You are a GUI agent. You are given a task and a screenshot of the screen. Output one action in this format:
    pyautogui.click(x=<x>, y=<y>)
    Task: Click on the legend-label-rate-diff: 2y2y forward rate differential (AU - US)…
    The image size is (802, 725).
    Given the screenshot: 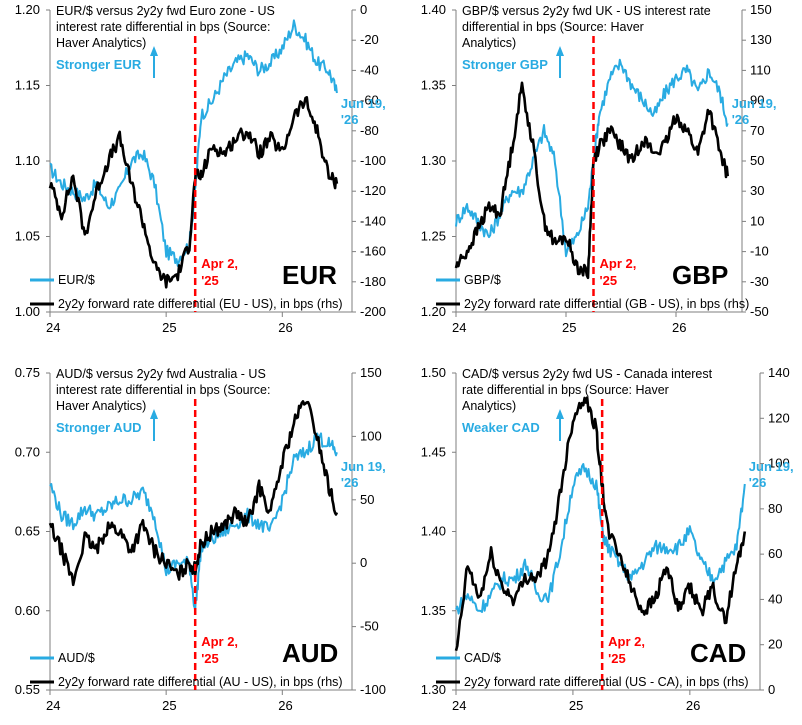 What is the action you would take?
    pyautogui.click(x=200, y=682)
    